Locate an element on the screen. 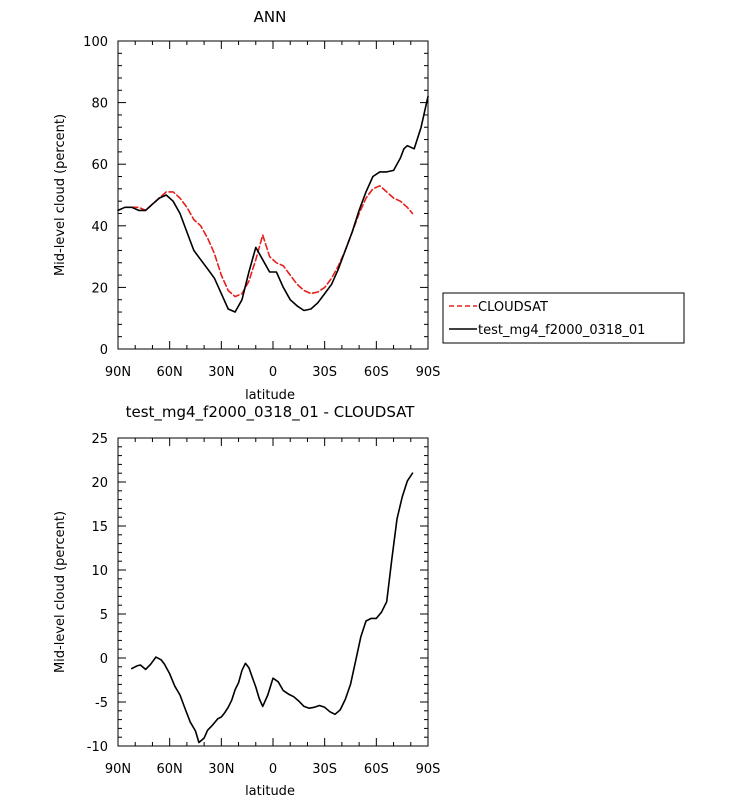  legend-label-cloudsat: CLOUDSAT is located at coordinates (513, 307).